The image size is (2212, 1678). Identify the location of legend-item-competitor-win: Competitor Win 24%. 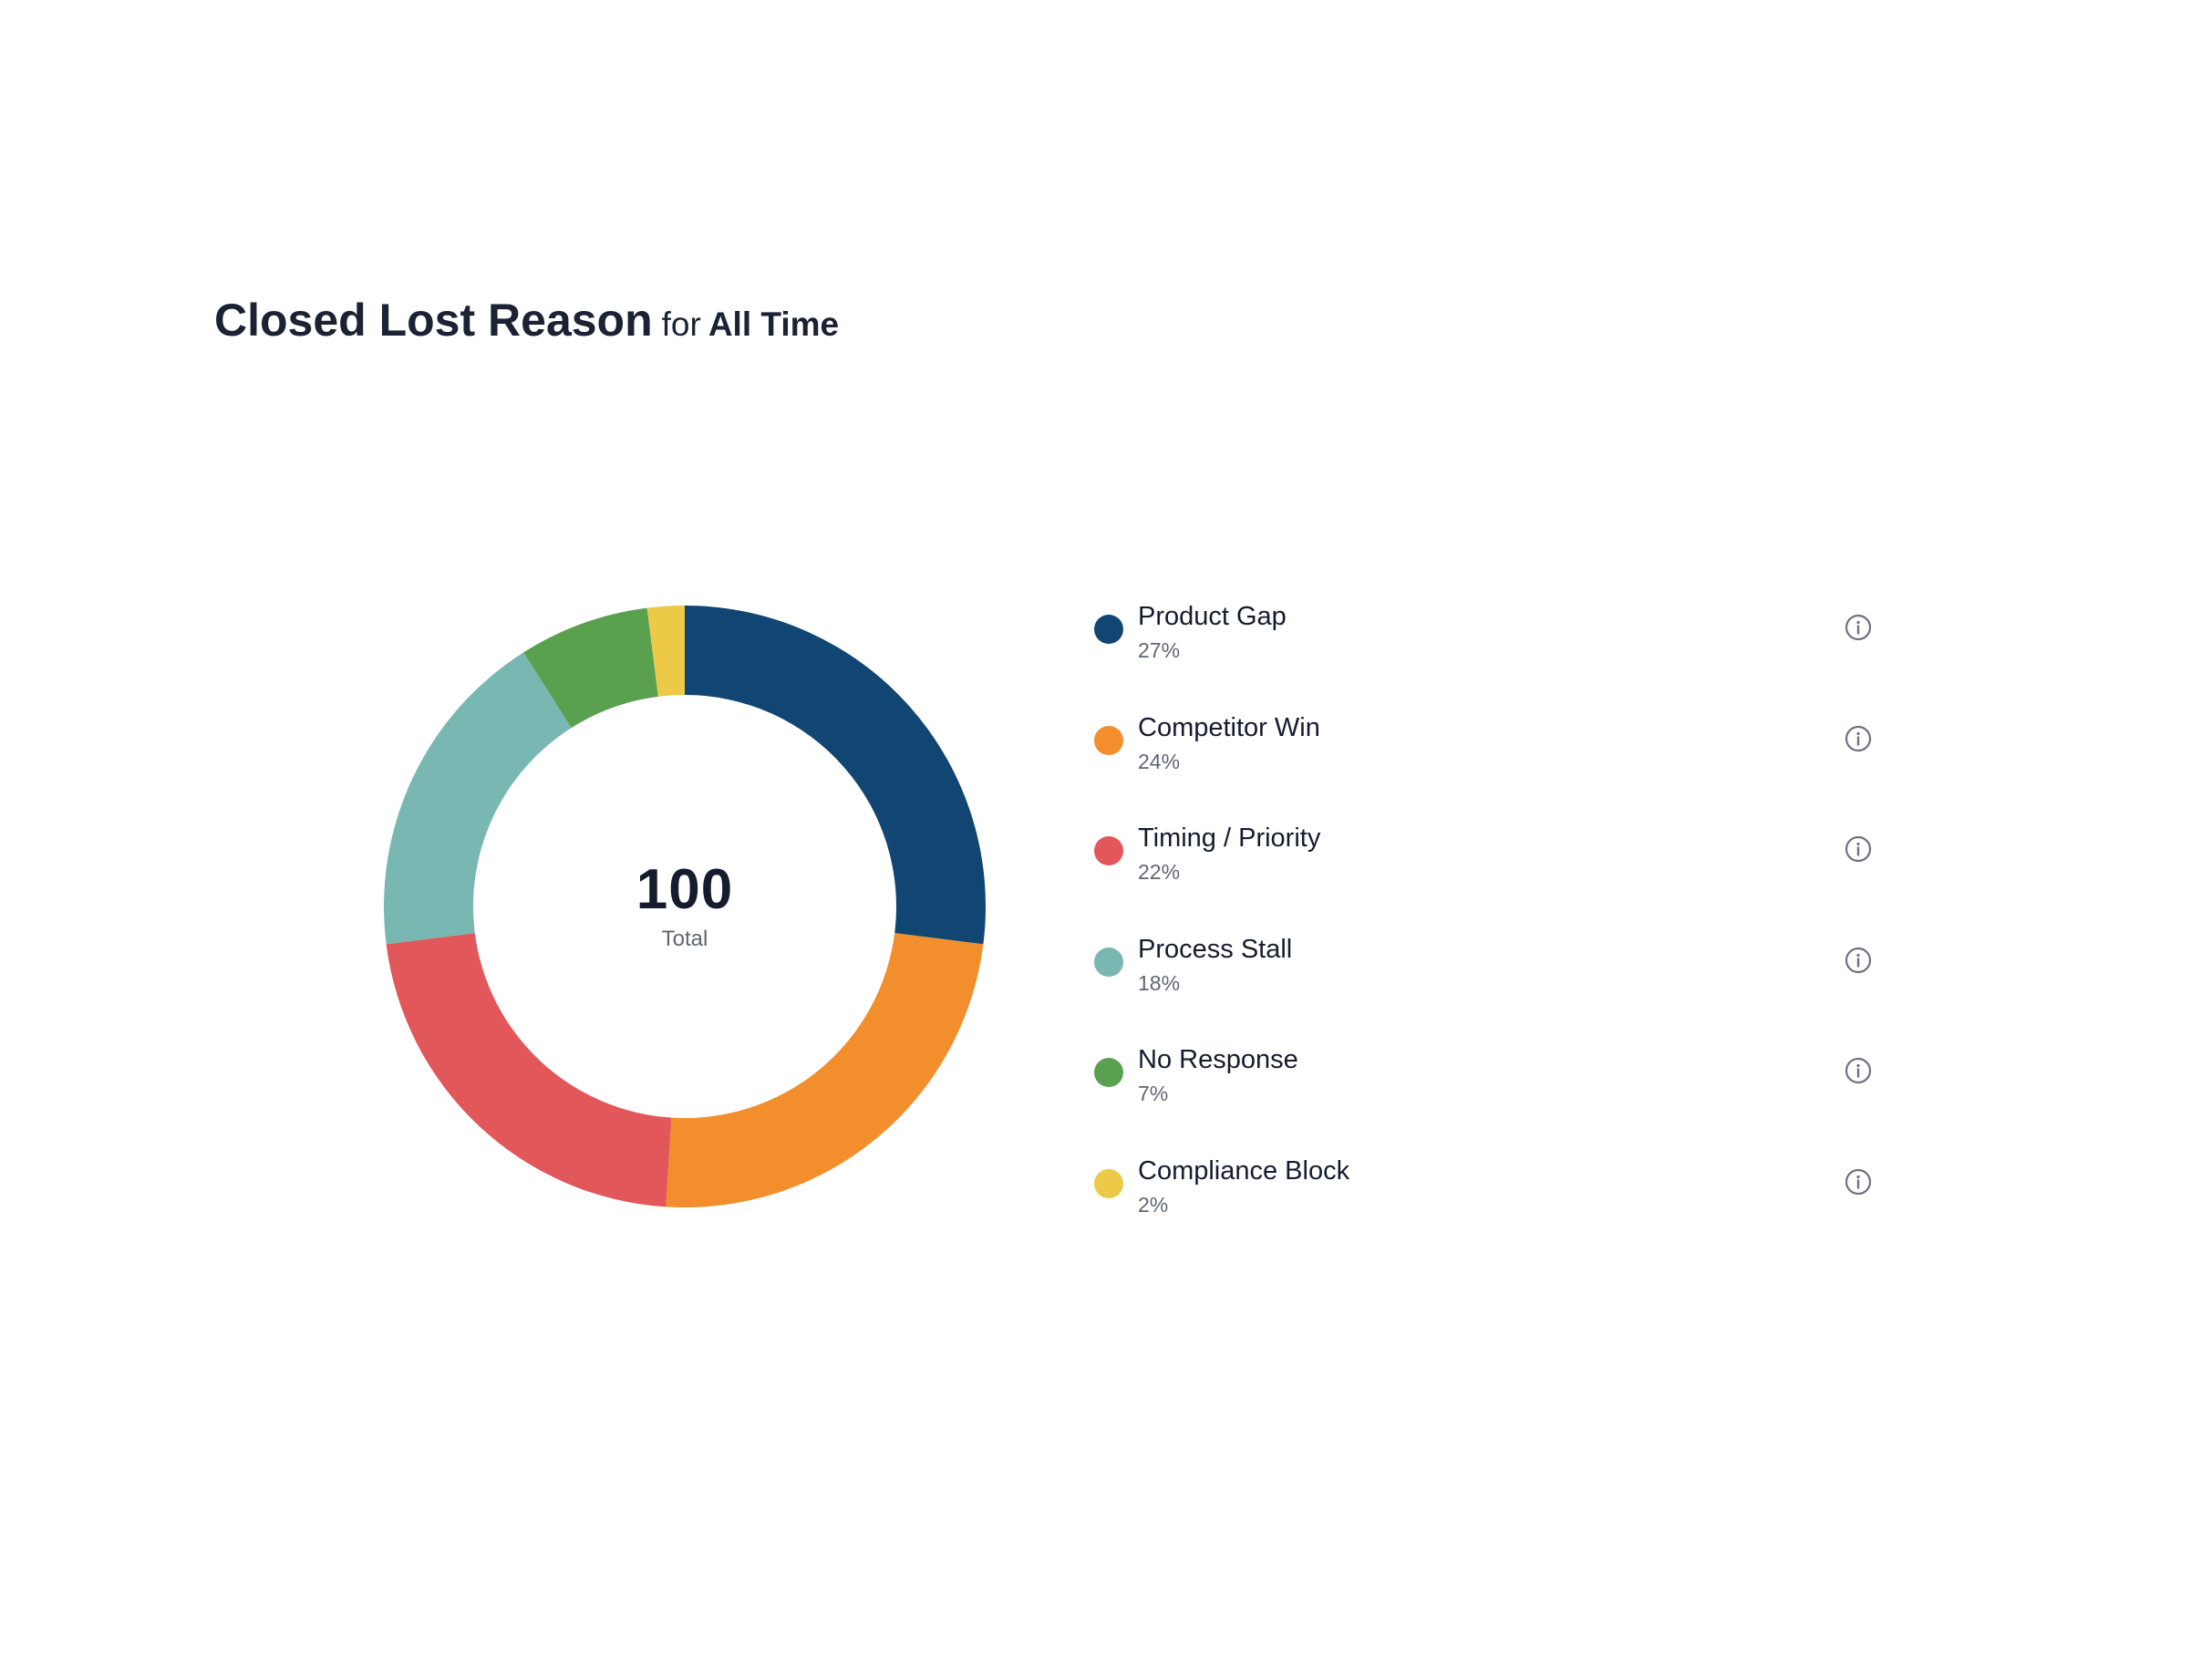
(1490, 759).